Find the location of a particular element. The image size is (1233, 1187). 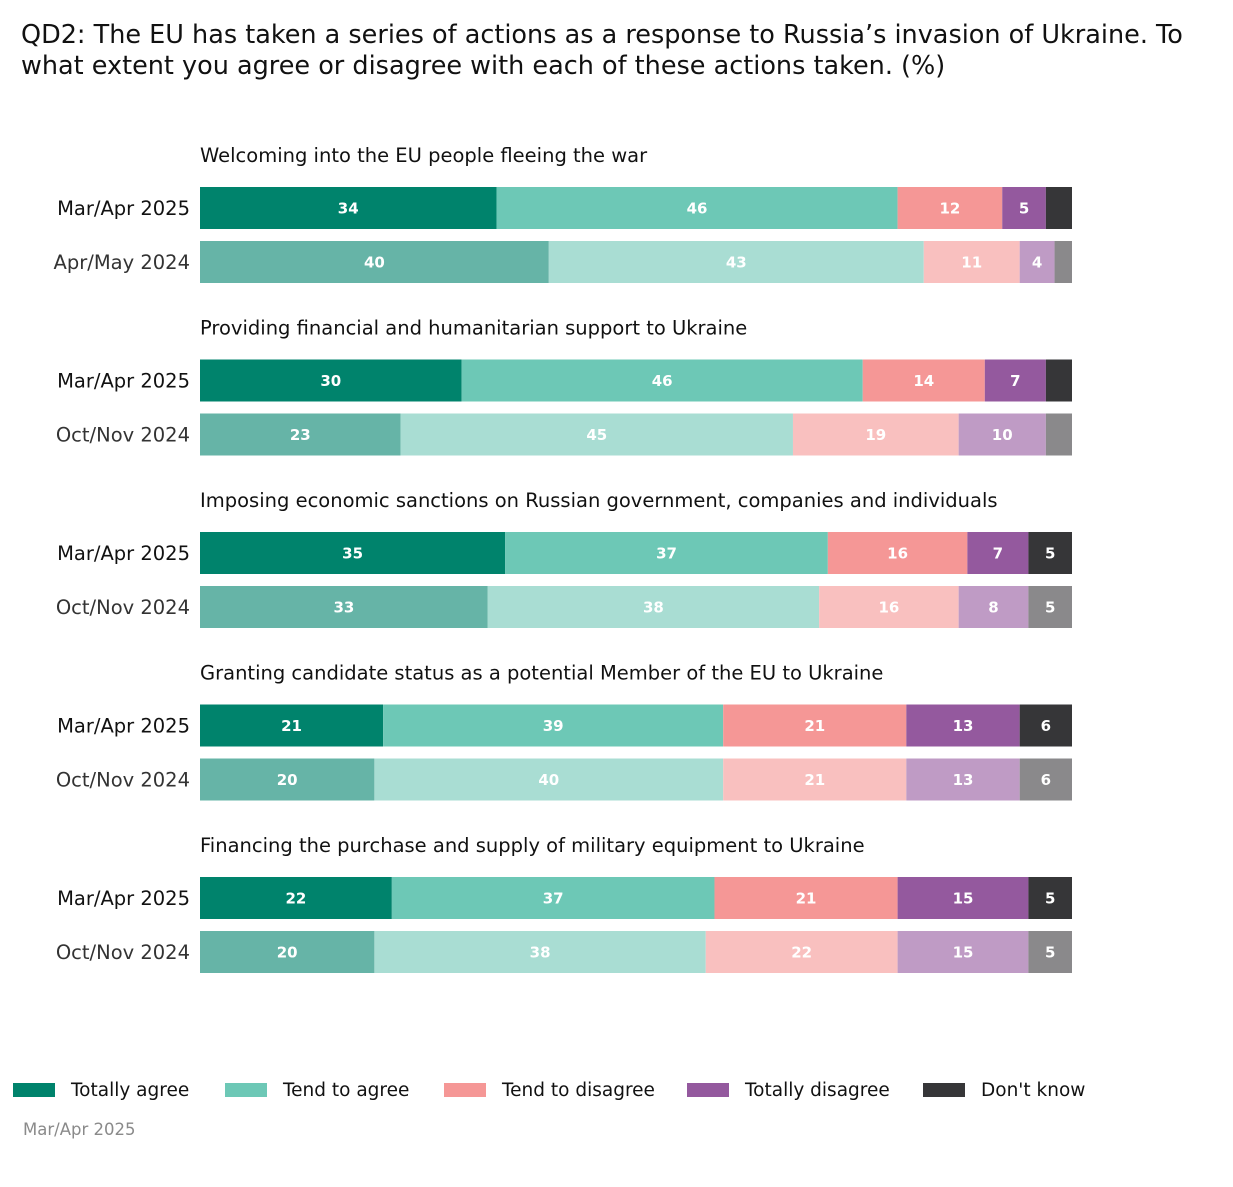

data-label: 34 is located at coordinates (348, 209).